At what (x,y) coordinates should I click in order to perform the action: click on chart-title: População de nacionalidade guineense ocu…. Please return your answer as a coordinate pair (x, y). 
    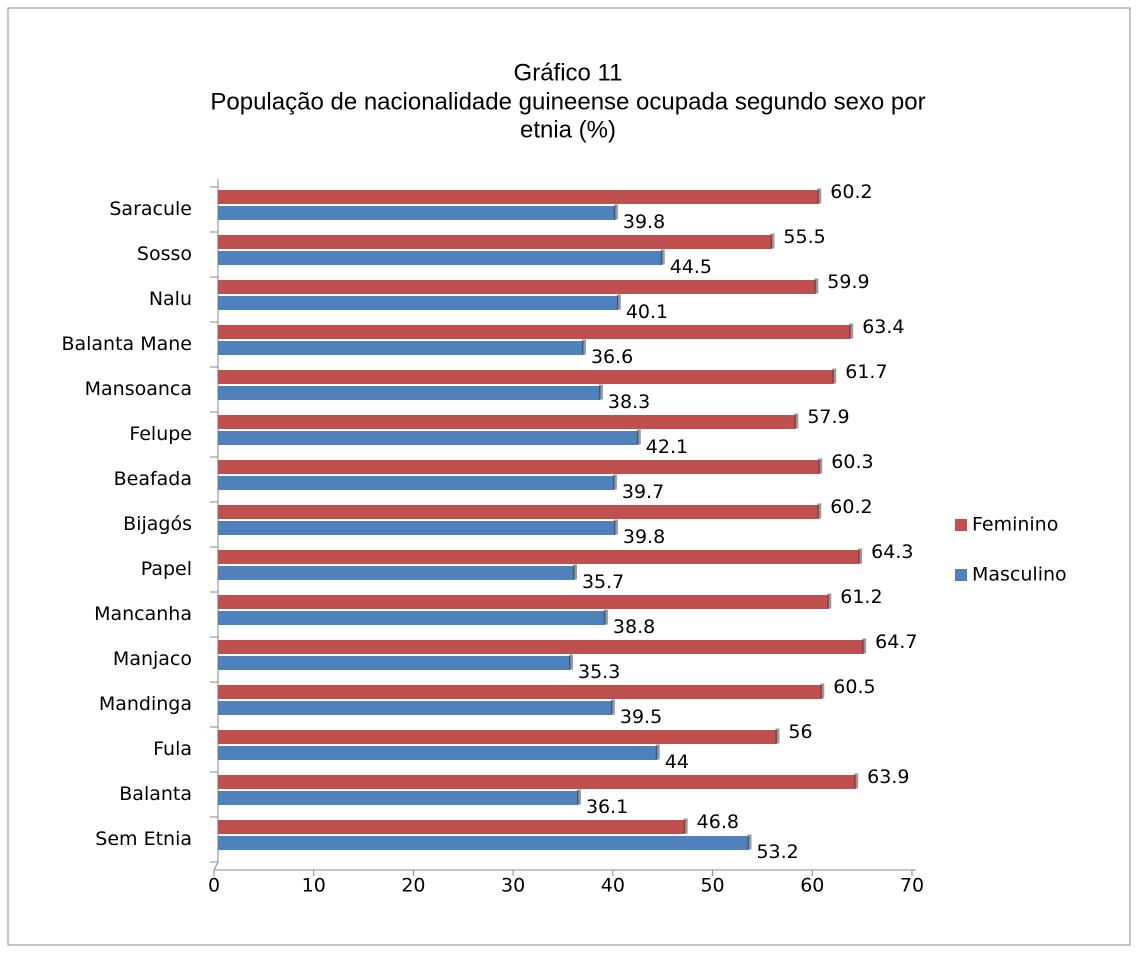
    Looking at the image, I should click on (567, 101).